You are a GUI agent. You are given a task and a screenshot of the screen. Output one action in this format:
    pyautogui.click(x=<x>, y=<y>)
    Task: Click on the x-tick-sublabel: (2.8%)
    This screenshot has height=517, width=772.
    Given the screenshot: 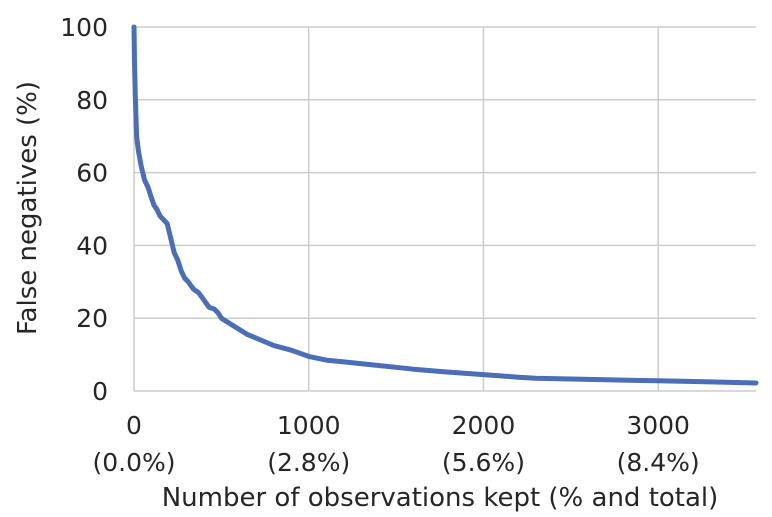 What is the action you would take?
    pyautogui.click(x=308, y=462)
    